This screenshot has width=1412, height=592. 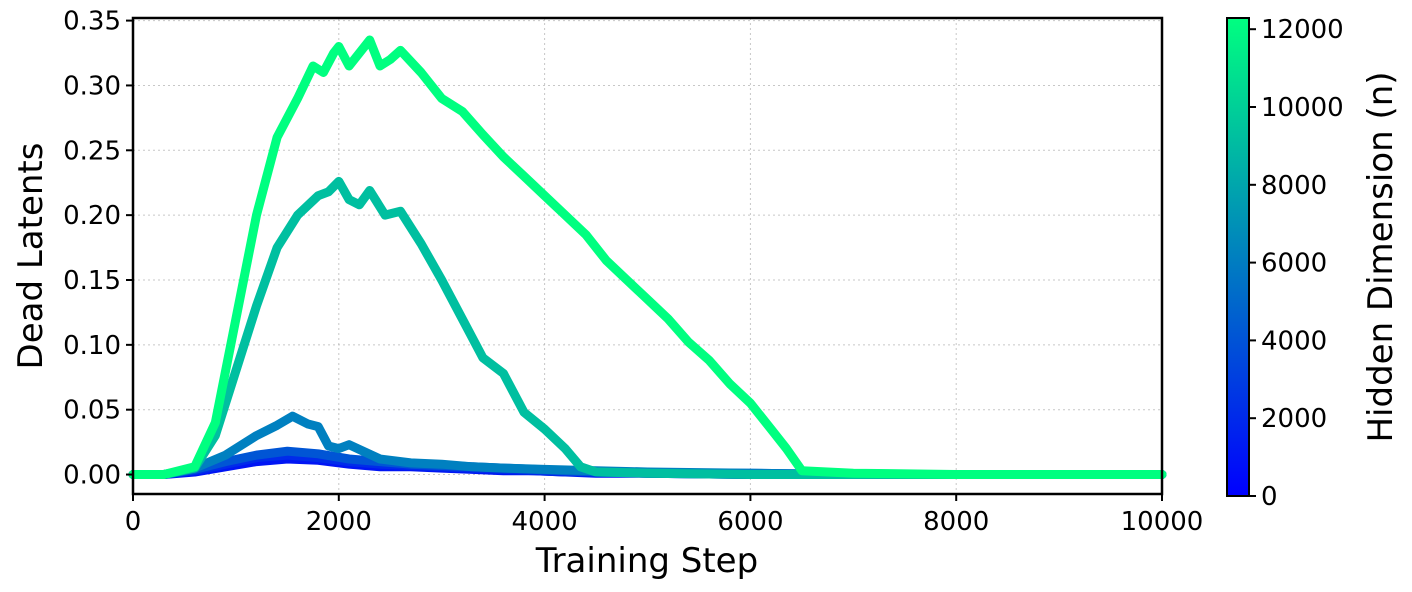 I want to click on colorbar-tick-label: 4000, so click(x=1294, y=341).